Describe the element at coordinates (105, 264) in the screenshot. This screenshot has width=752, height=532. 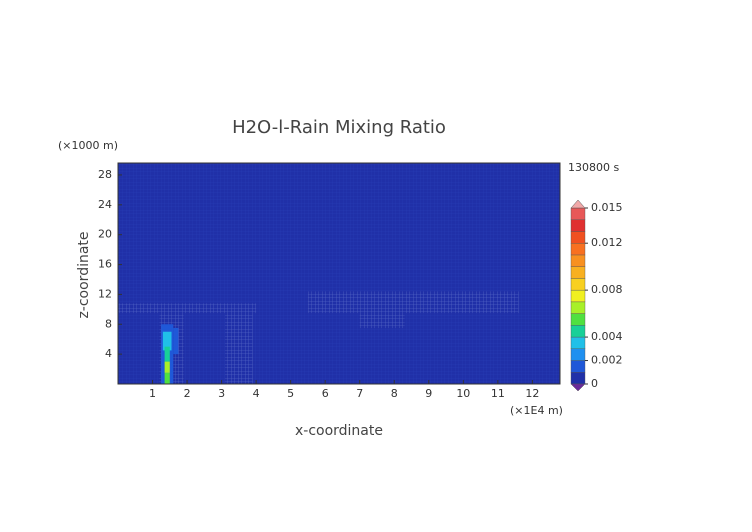
I see `y-tick-label: 16` at that location.